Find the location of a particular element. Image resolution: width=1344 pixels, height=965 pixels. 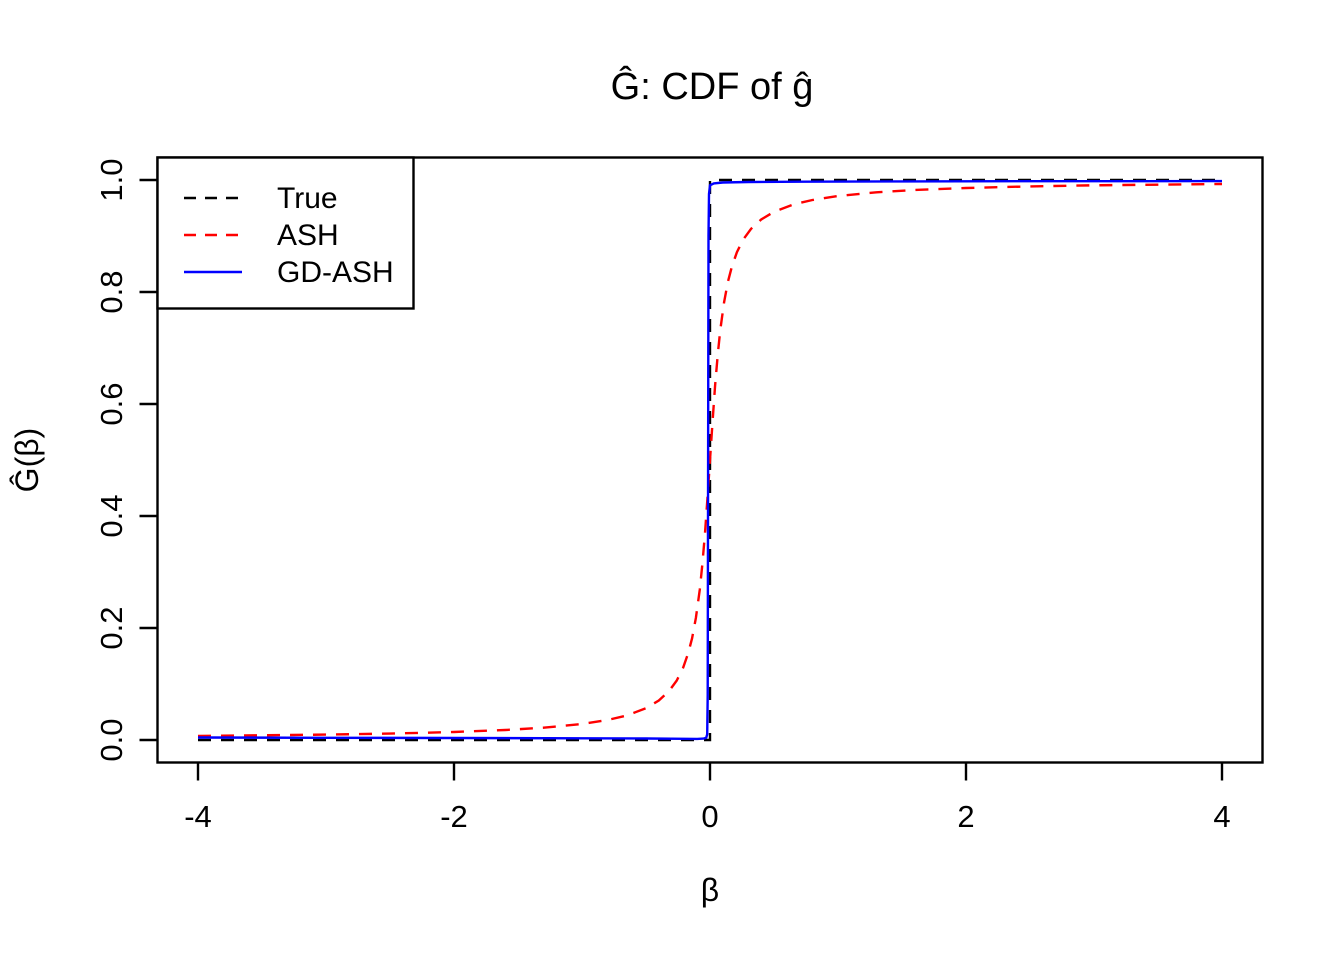

legend-label-true: True is located at coordinates (307, 198).